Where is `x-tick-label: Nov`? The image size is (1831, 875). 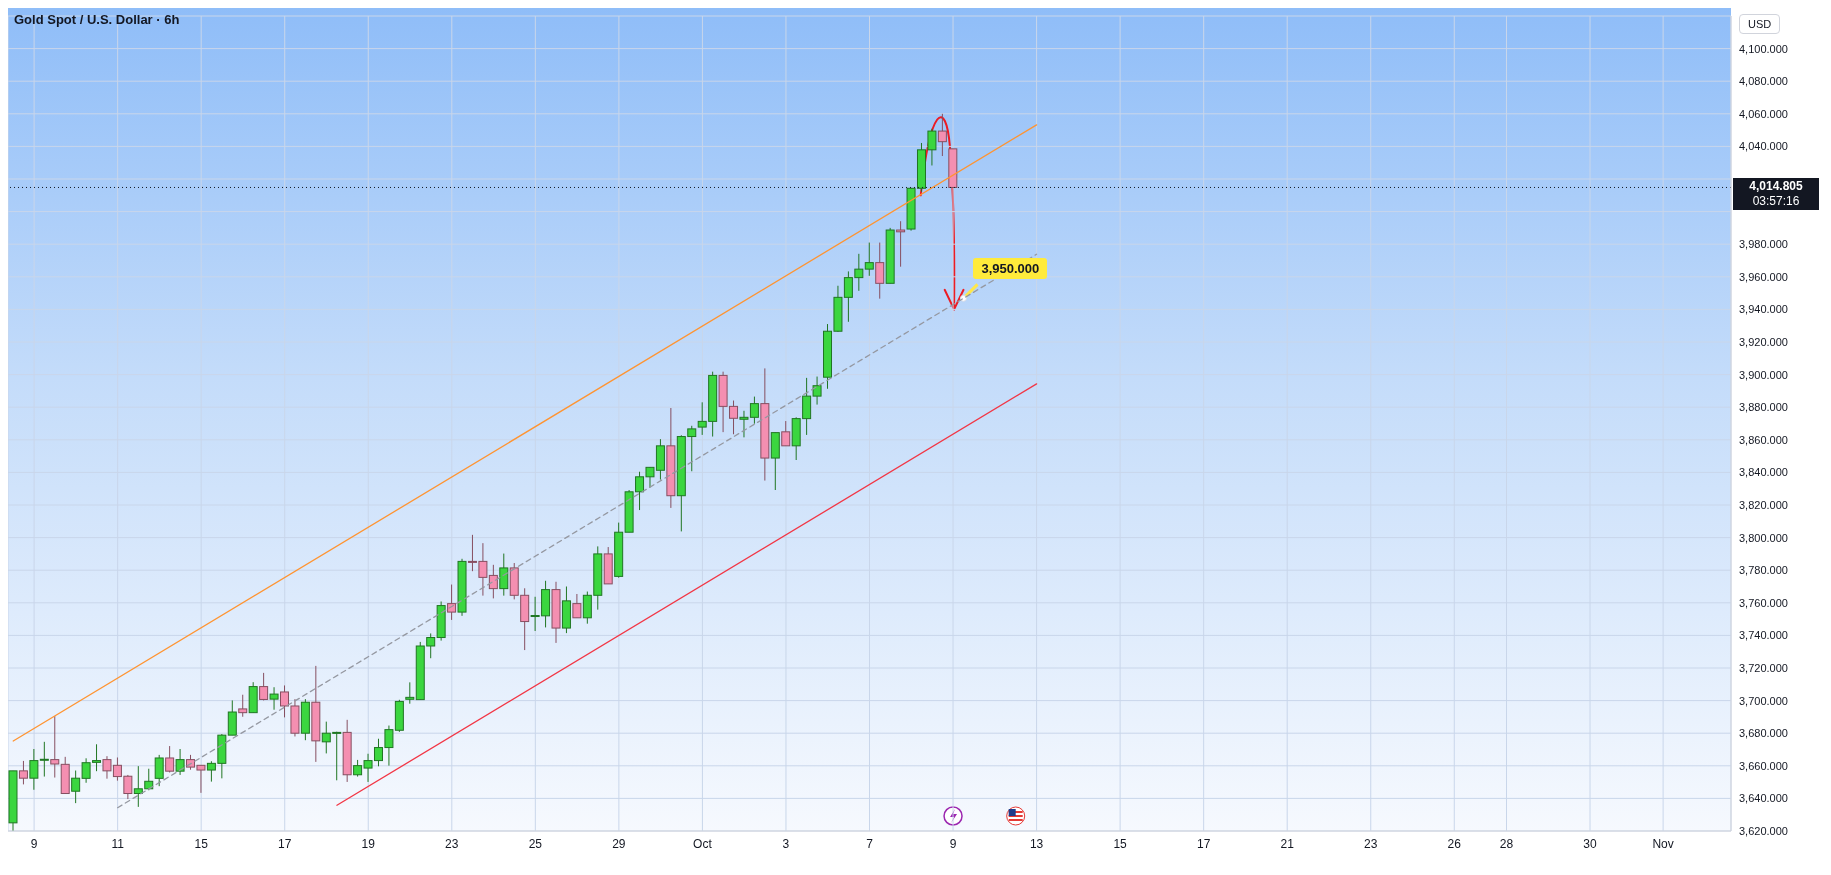
x-tick-label: Nov is located at coordinates (1663, 843).